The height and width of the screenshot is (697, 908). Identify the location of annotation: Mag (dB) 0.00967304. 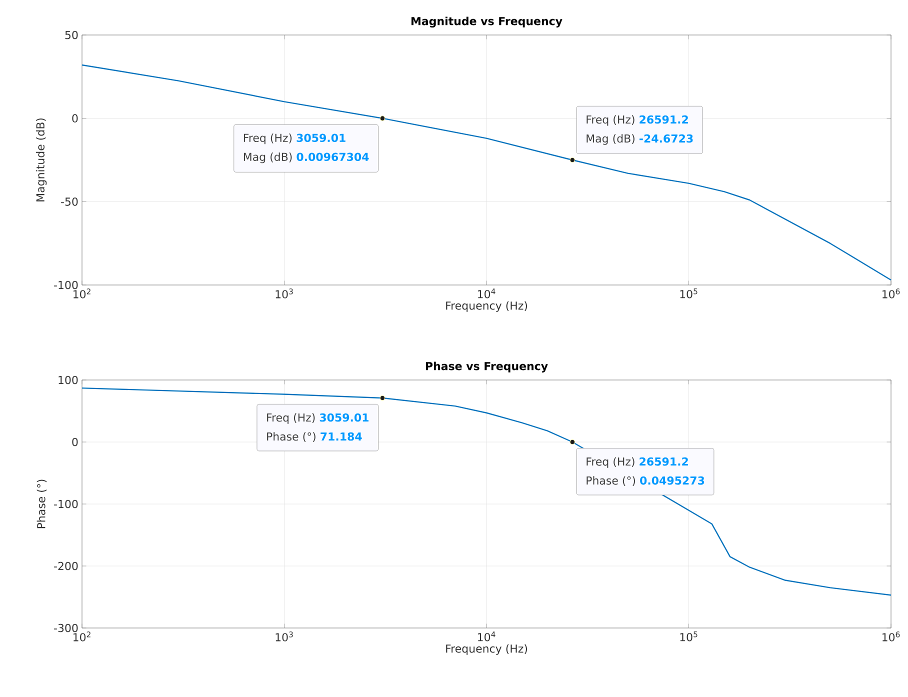
(306, 158).